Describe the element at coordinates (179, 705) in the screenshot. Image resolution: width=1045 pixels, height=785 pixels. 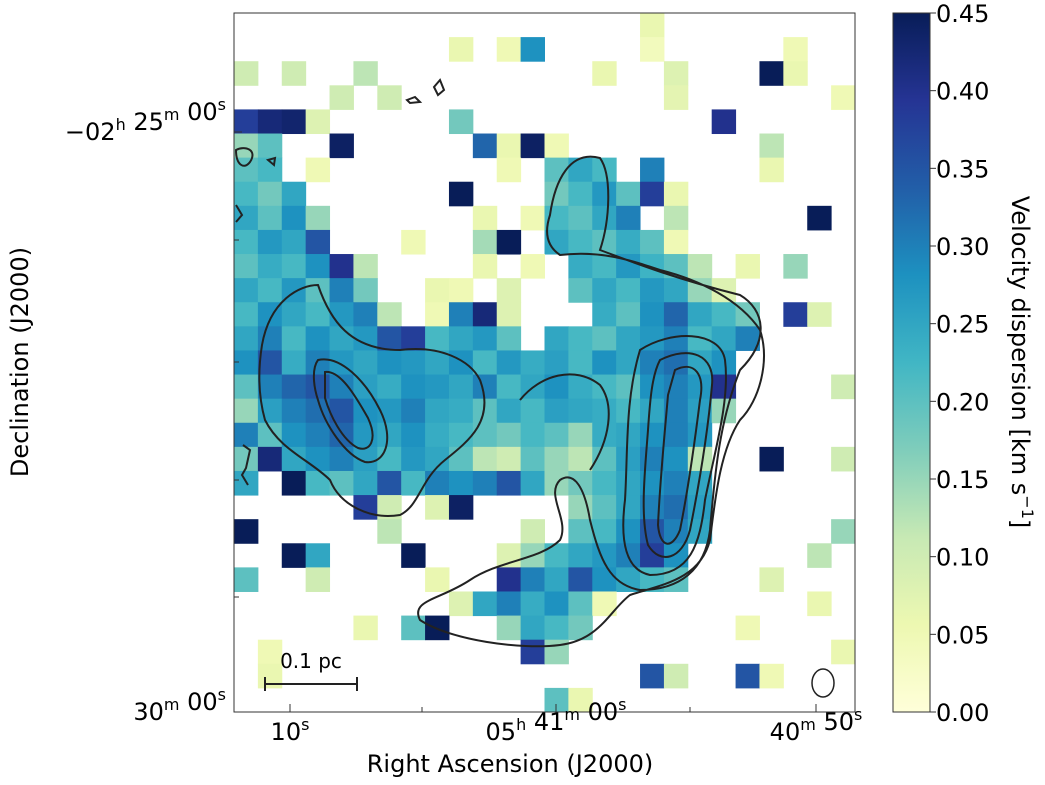
I see `y-tick-label: 30m 00s` at that location.